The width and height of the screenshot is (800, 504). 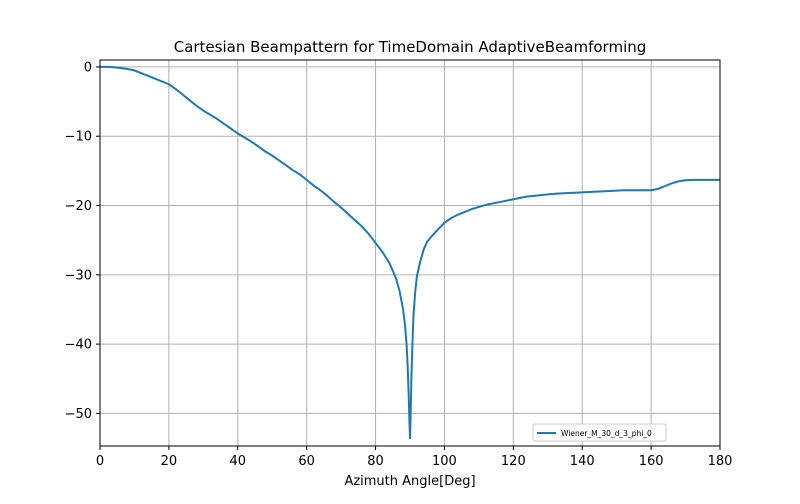 I want to click on legend-label: Wiener_M_30_d_3_phi_0, so click(x=606, y=433).